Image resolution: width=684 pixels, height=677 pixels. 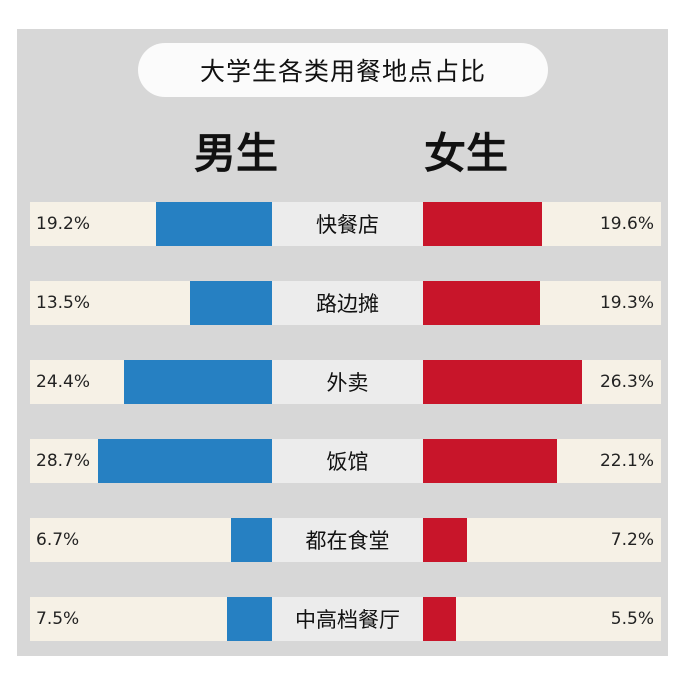 What do you see at coordinates (58, 540) in the screenshot?
I see `male-value-label: 6.7%` at bounding box center [58, 540].